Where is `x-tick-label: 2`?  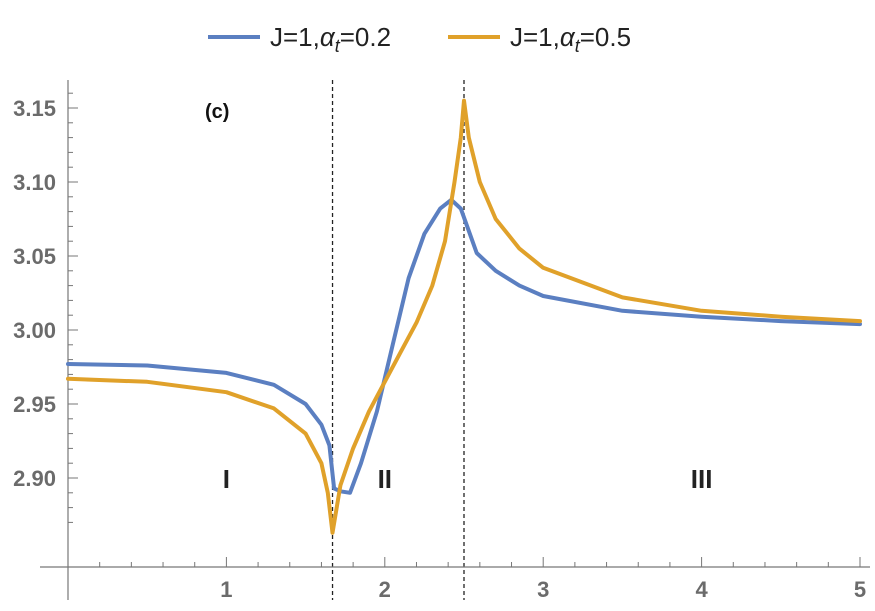 x-tick-label: 2 is located at coordinates (385, 589).